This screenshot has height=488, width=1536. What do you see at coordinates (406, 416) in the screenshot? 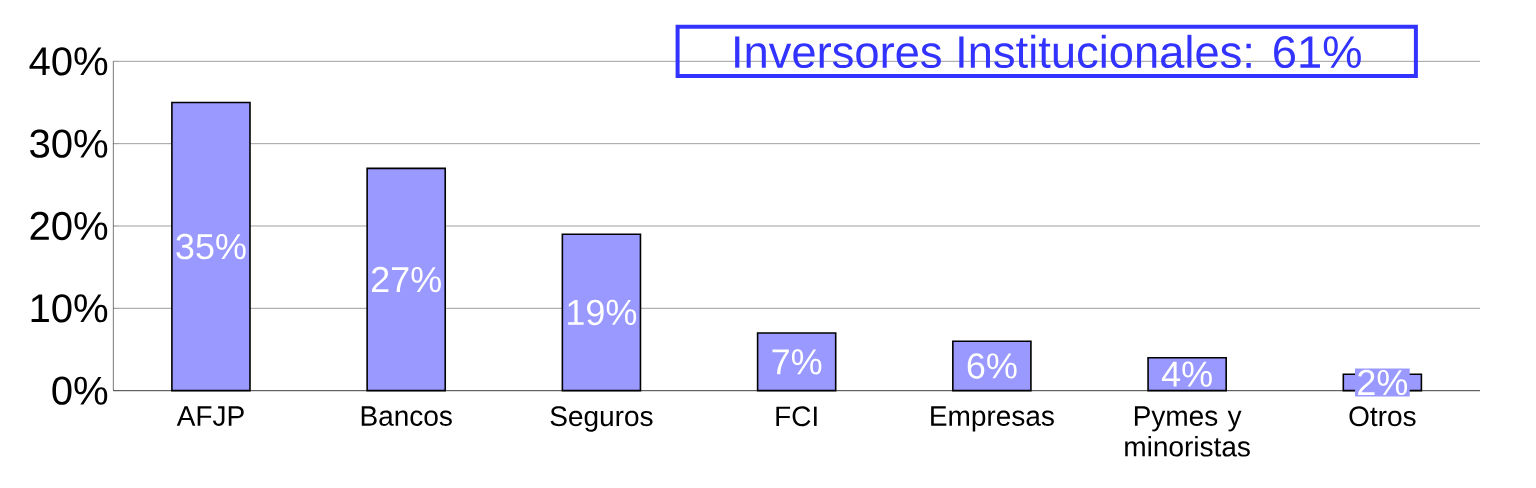
I see `x-tick-label: Bancos` at bounding box center [406, 416].